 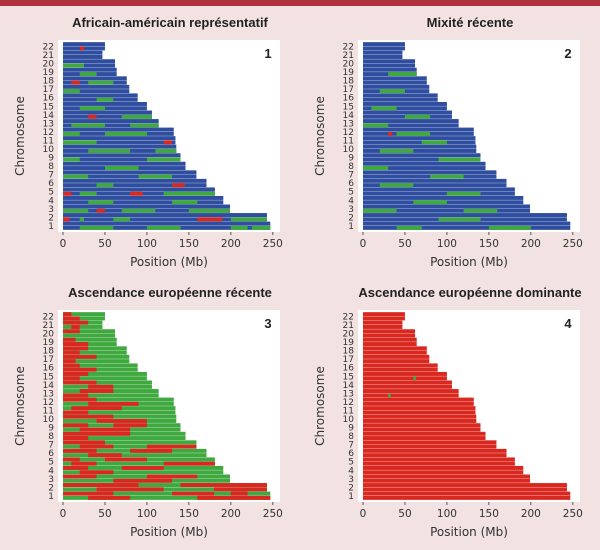 I want to click on x-tick-label: 100, so click(x=147, y=244).